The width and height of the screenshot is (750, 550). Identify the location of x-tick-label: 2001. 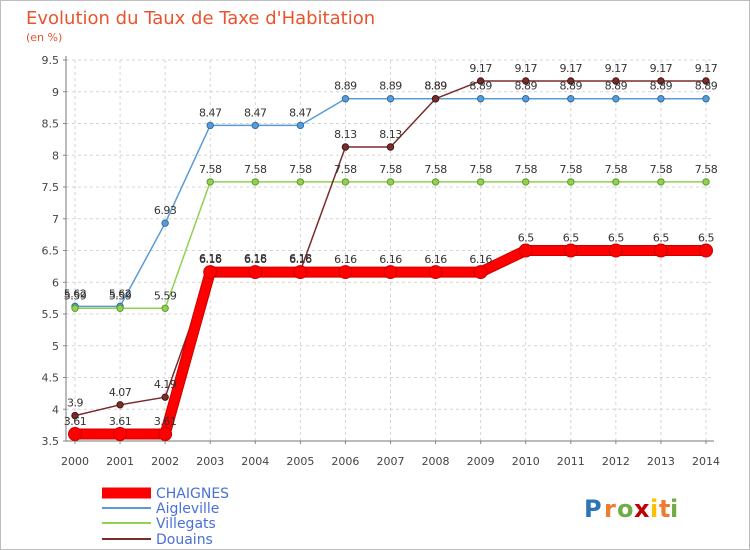
(120, 461).